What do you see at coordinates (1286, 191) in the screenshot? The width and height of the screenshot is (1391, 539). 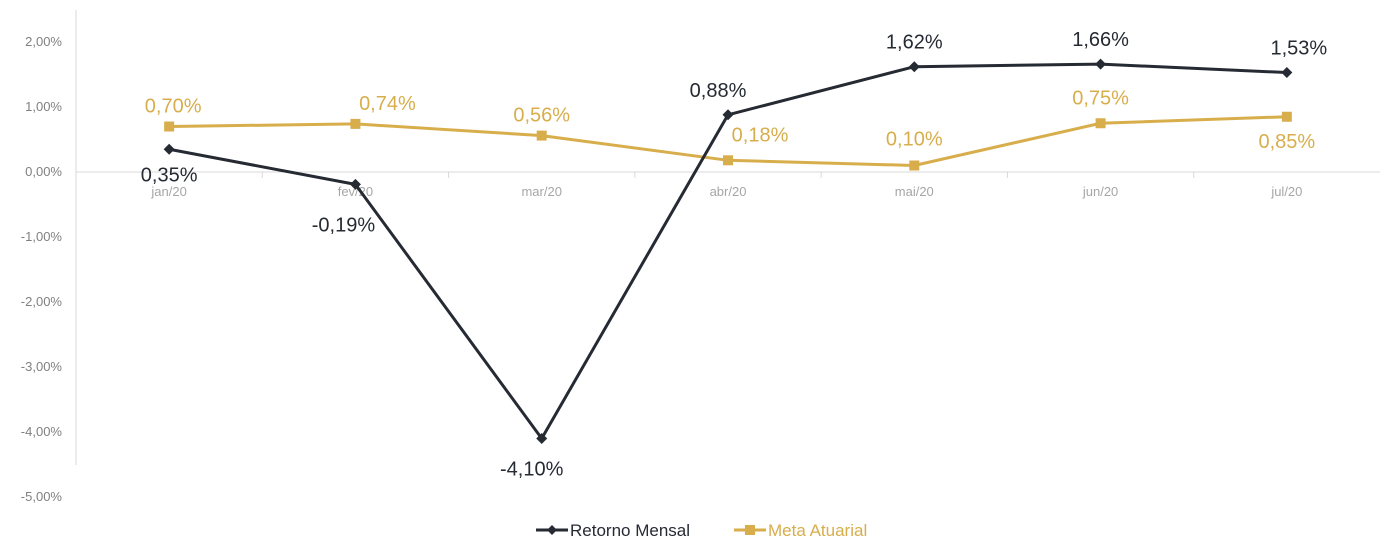 I see `x-tick-label: jul/20` at bounding box center [1286, 191].